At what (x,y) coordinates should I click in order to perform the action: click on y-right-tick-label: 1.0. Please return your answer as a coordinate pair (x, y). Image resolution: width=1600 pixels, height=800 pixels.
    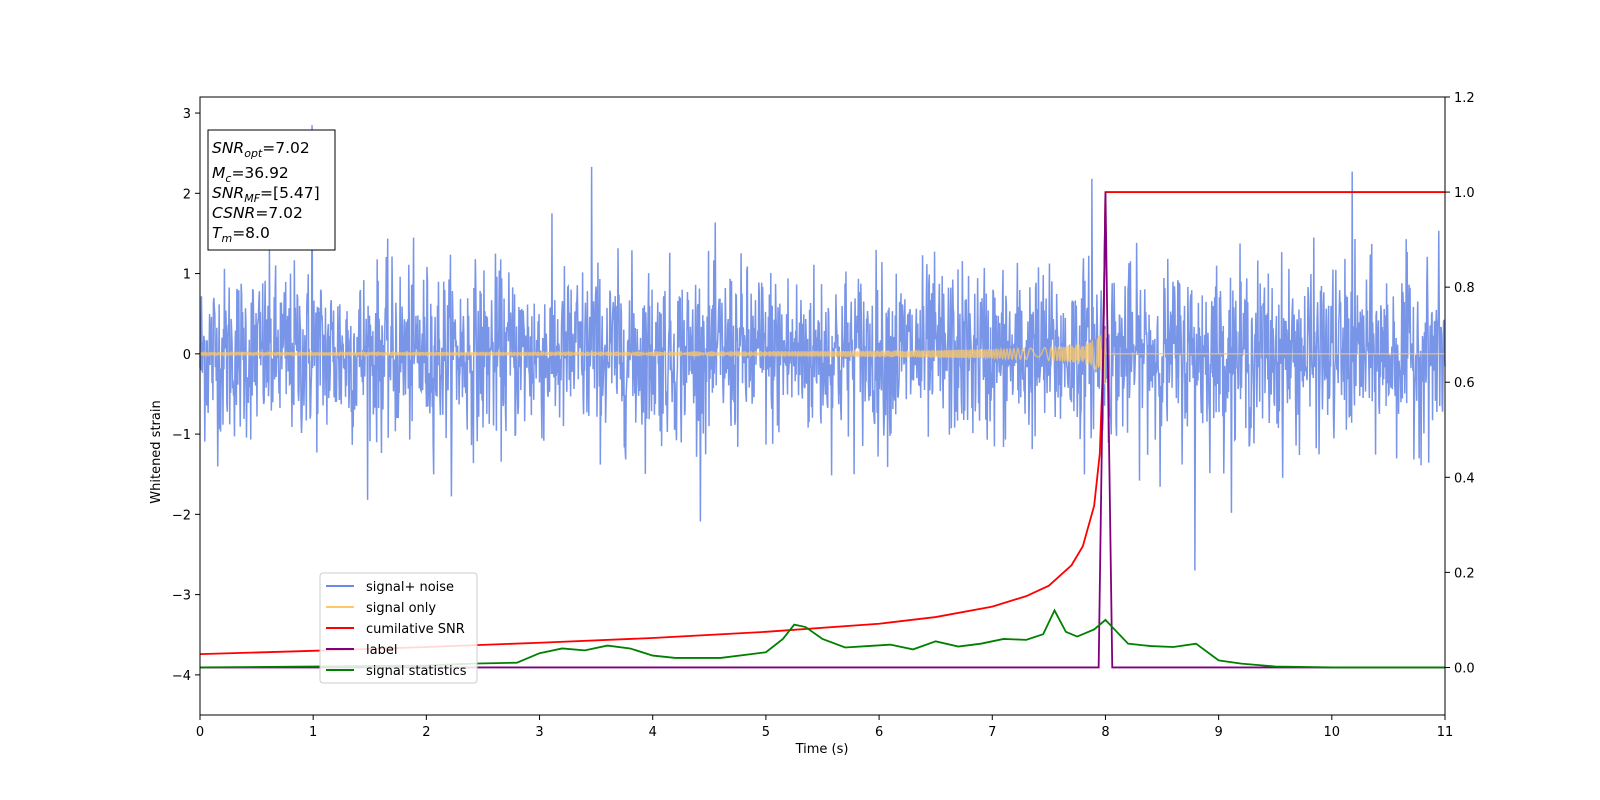
    Looking at the image, I should click on (1464, 193).